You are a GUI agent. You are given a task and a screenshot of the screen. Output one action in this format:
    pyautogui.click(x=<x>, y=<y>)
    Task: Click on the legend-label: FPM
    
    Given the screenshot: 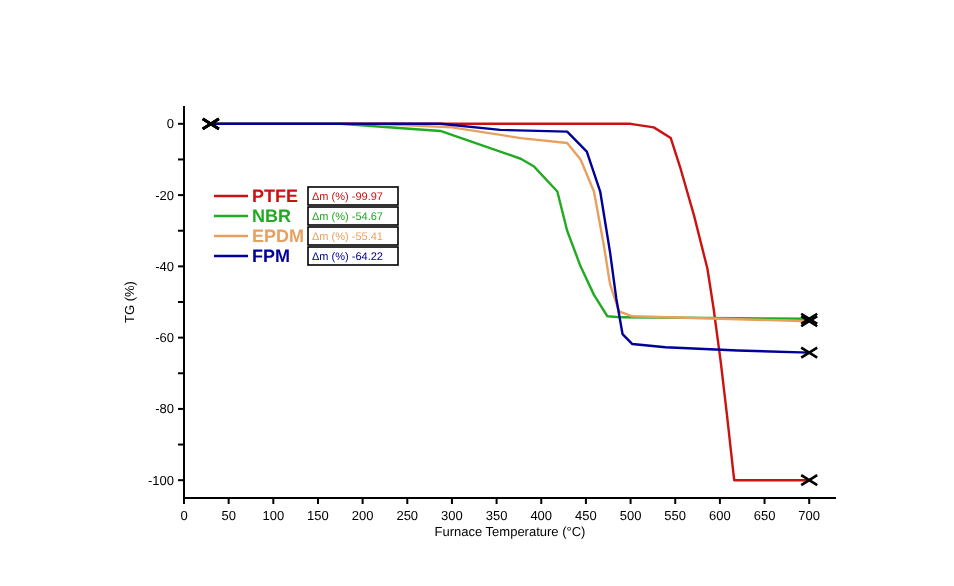 What is the action you would take?
    pyautogui.click(x=271, y=256)
    